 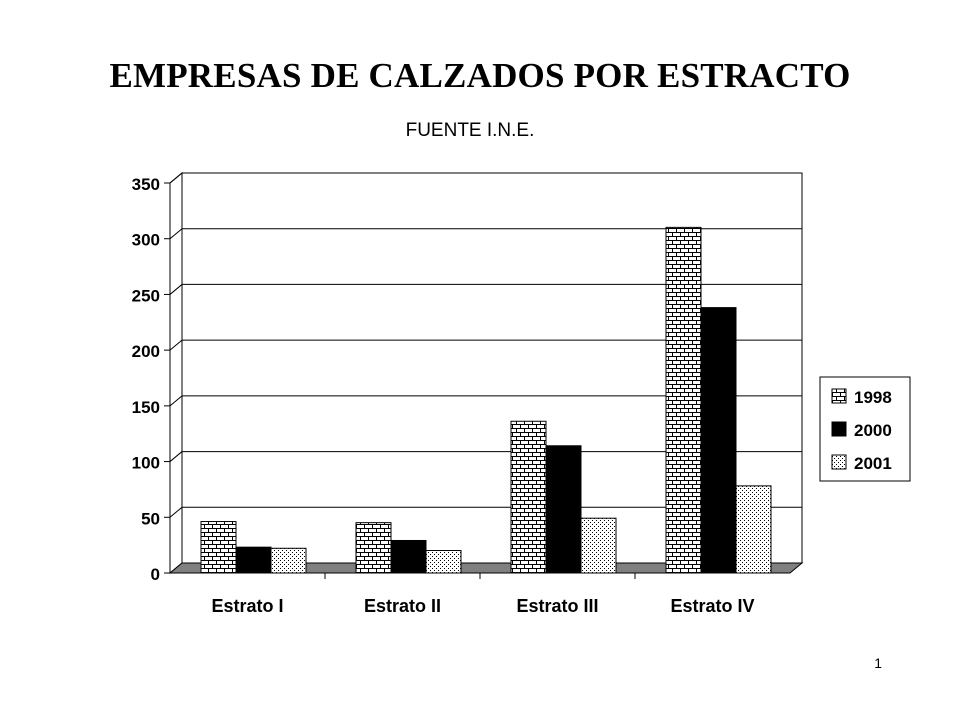 What do you see at coordinates (176, 373) in the screenshot?
I see `plot-side-wall` at bounding box center [176, 373].